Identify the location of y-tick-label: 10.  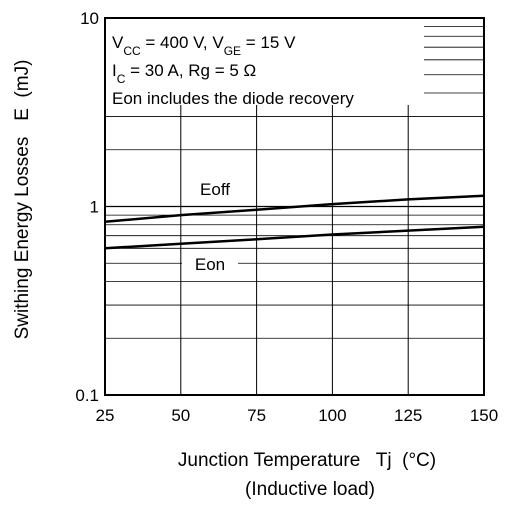
(89, 18).